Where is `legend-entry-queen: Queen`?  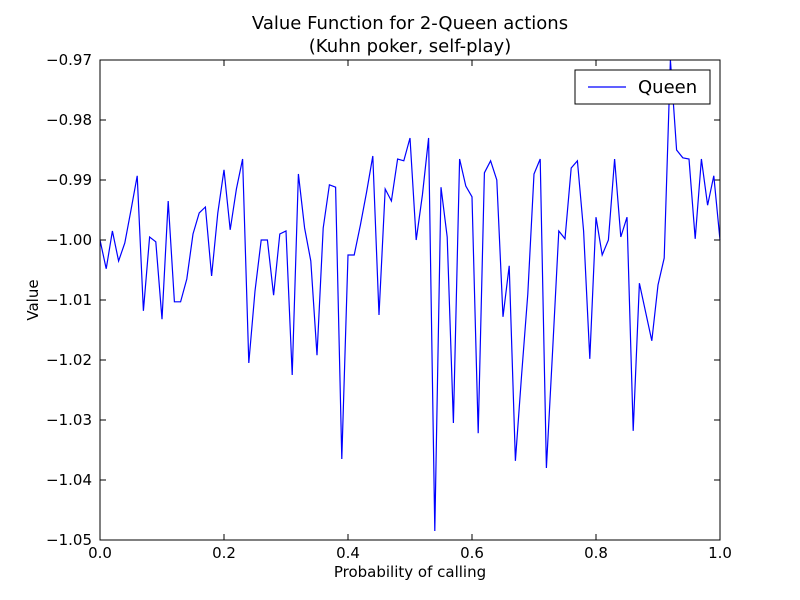
legend-entry-queen: Queen is located at coordinates (667, 87).